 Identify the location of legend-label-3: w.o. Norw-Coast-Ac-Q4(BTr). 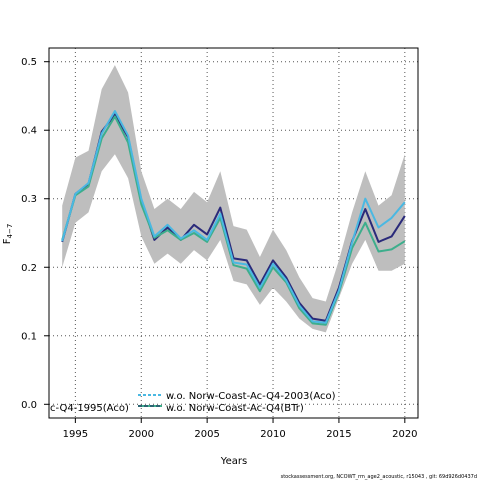
(235, 408).